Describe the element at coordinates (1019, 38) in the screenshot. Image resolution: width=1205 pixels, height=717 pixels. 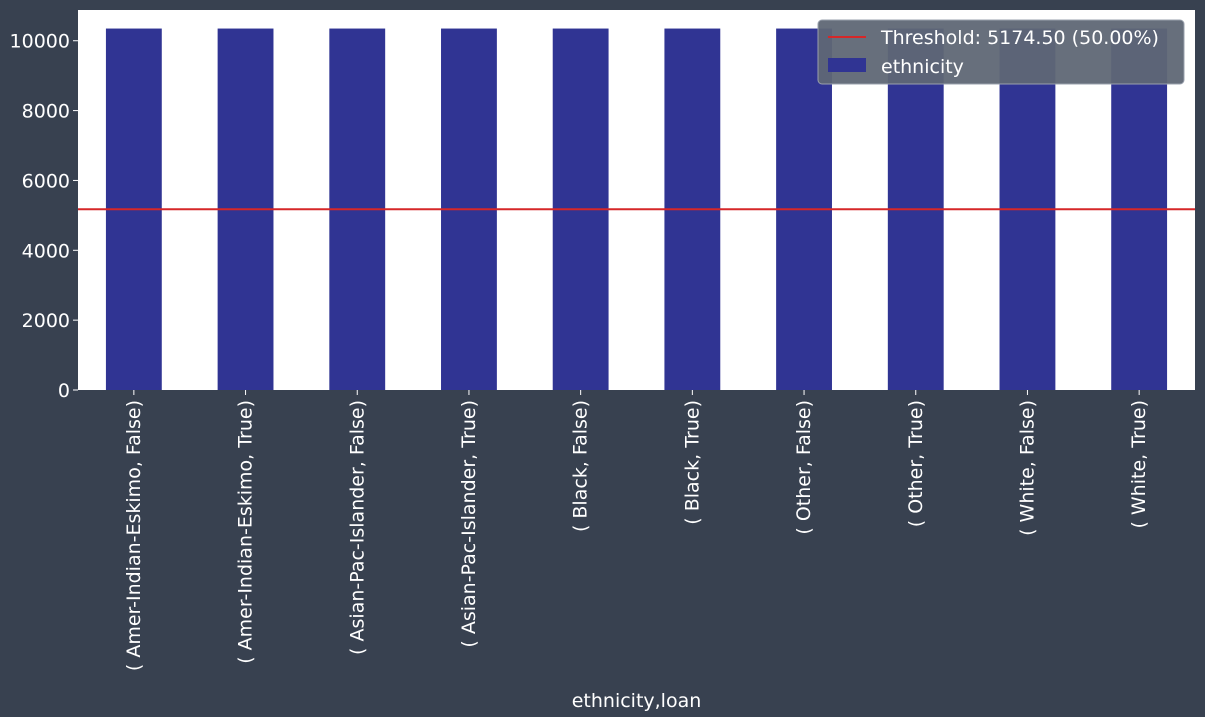
I see `legend-threshold-label: Threshold: 5174.50 (50.00%)` at that location.